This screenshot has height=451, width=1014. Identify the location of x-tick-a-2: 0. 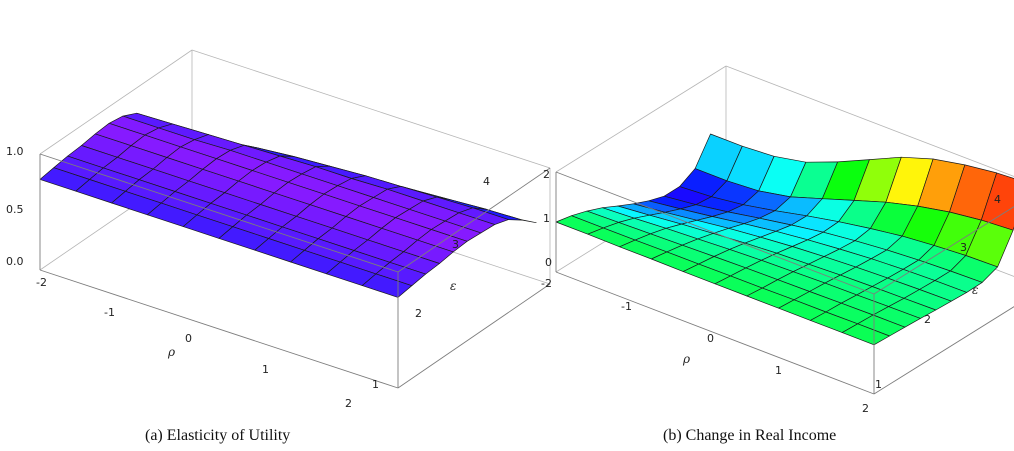
(188, 338).